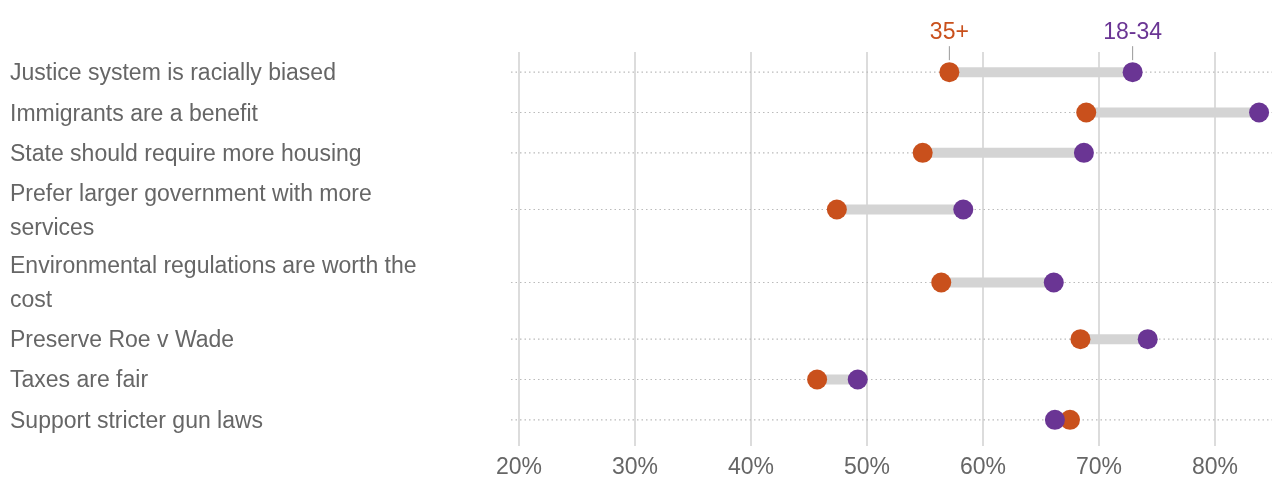  I want to click on y-tick-label: Immigrants are a benefit, so click(134, 112).